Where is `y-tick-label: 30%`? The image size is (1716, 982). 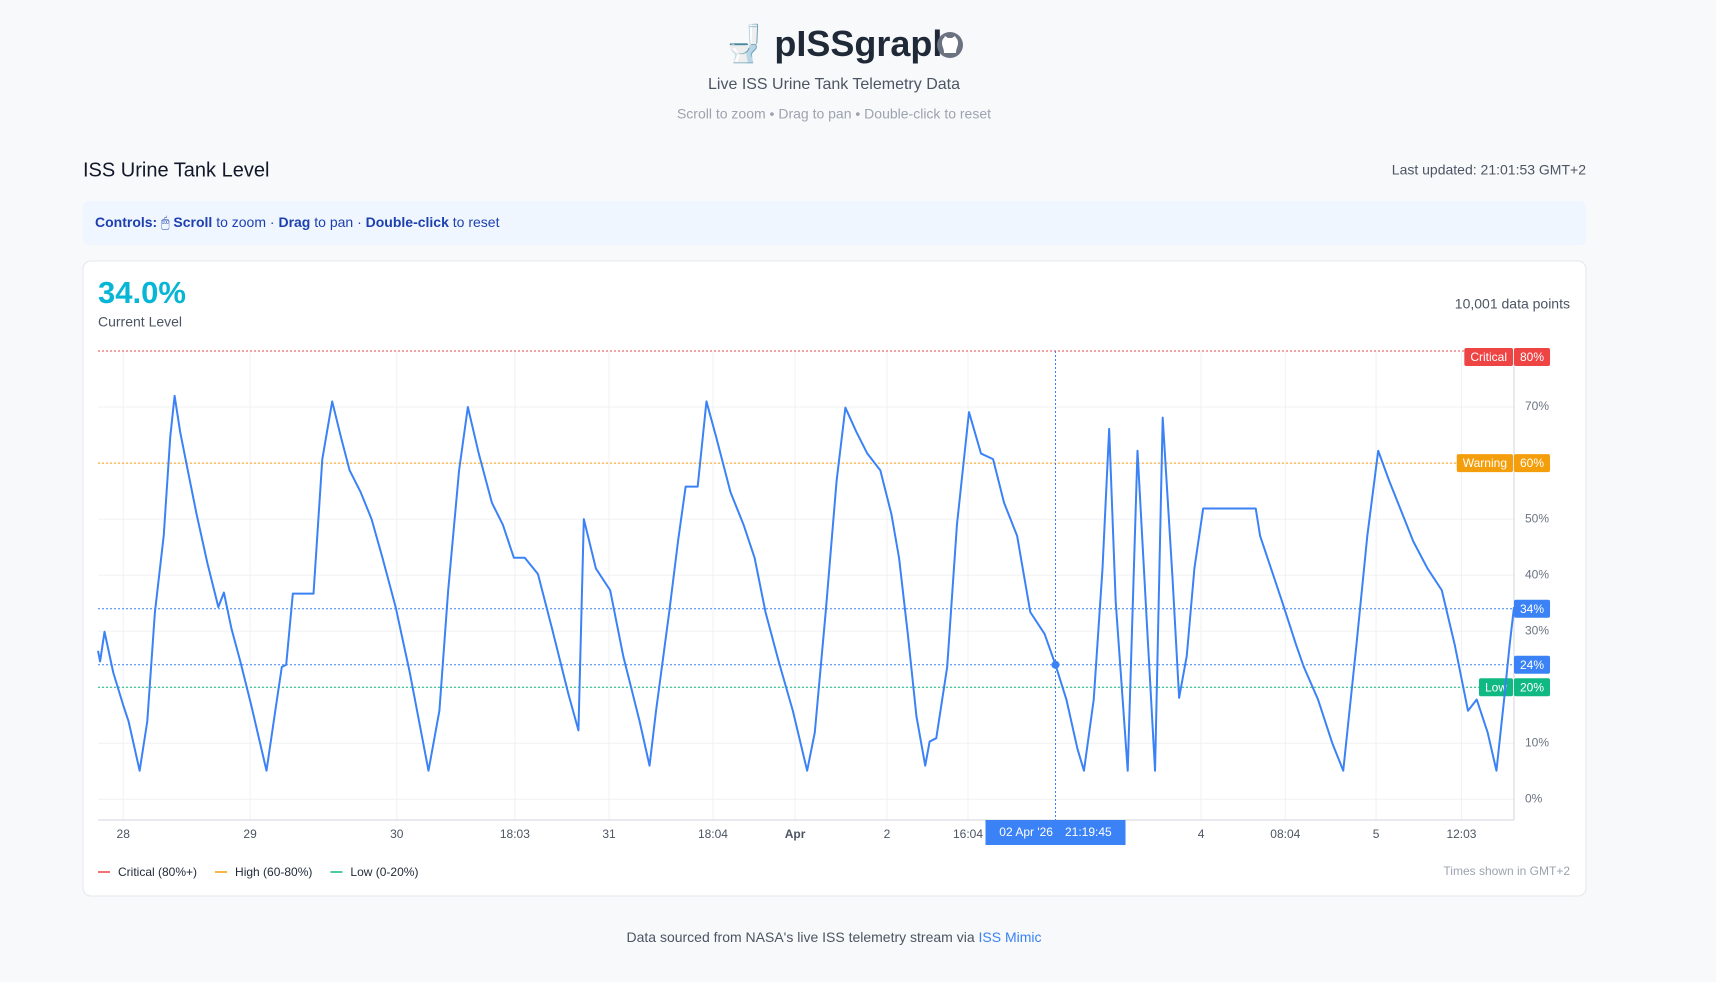
y-tick-label: 30% is located at coordinates (1537, 630).